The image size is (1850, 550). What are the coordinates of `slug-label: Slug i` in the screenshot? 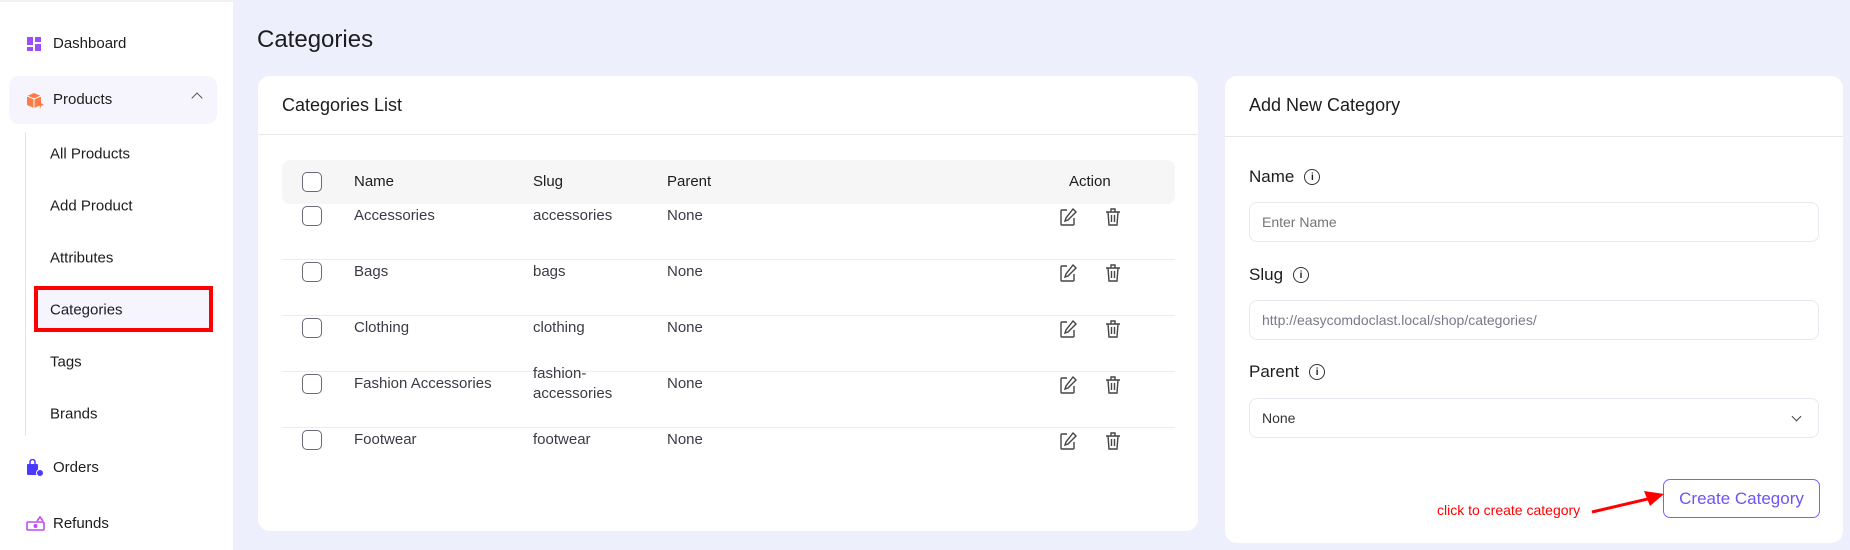 It's located at (1279, 275).